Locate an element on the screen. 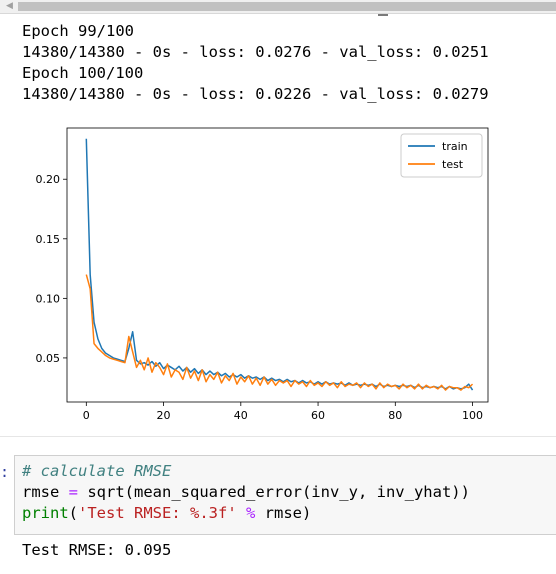 The width and height of the screenshot is (556, 574). code-line-print: print('Test RMSE: %.3f' % rmse) is located at coordinates (166, 513).